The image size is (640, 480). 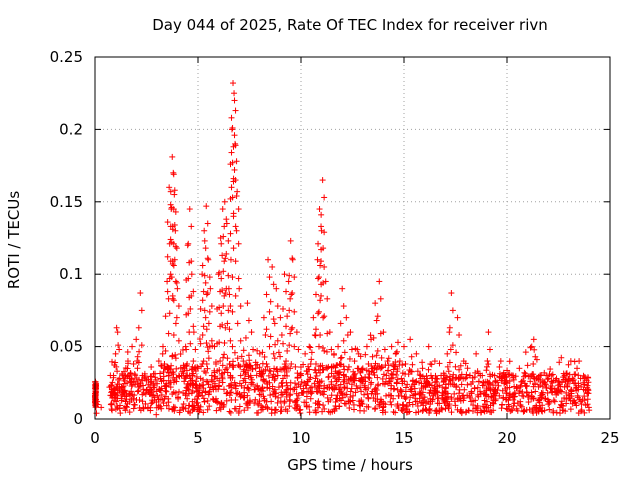 I want to click on x-tick-label: 0, so click(x=95, y=438).